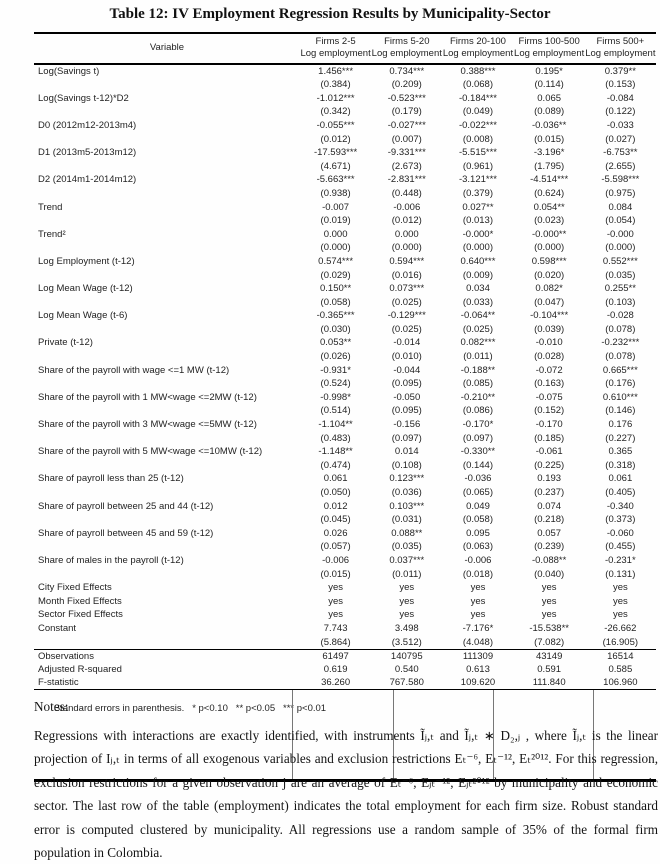 This screenshot has width=660, height=864. Describe the element at coordinates (478, 520) in the screenshot. I see `std-error-value: (0.058)` at that location.